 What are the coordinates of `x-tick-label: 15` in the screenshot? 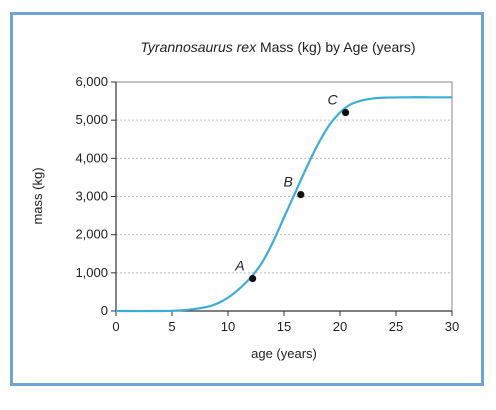 It's located at (284, 326).